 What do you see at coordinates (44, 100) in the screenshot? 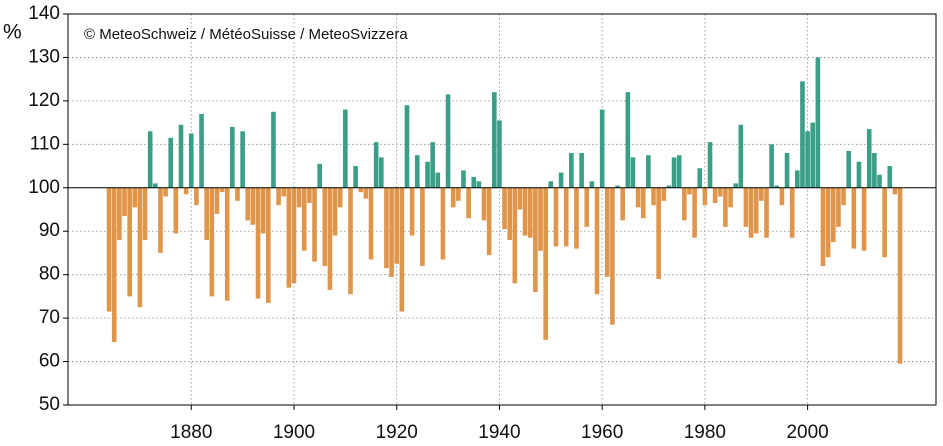
I see `y-tick-label: 120` at bounding box center [44, 100].